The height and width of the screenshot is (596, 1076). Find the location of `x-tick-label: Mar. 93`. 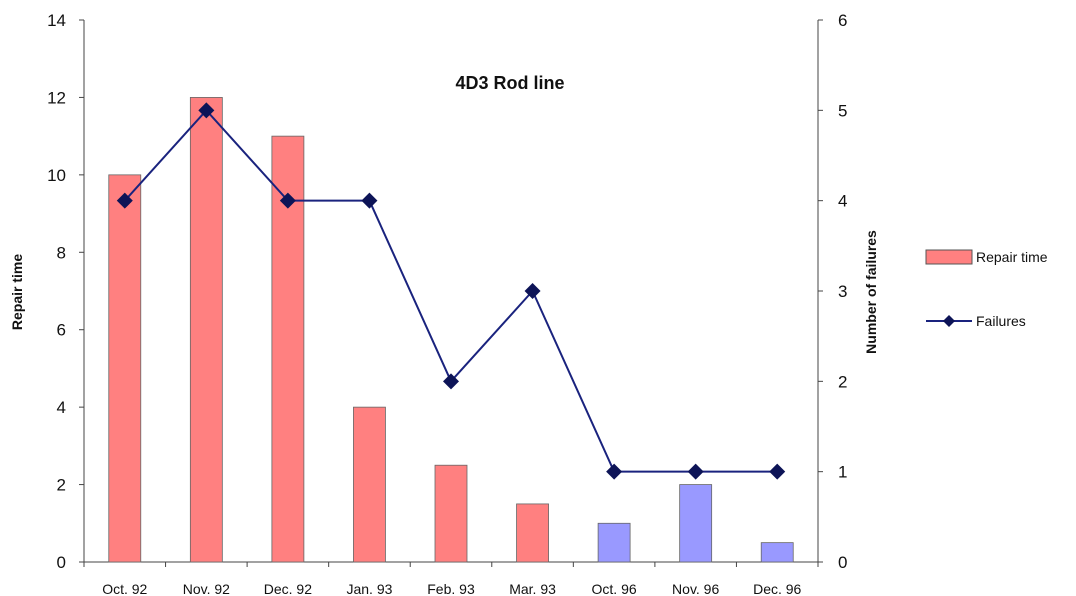

x-tick-label: Mar. 93 is located at coordinates (532, 588).